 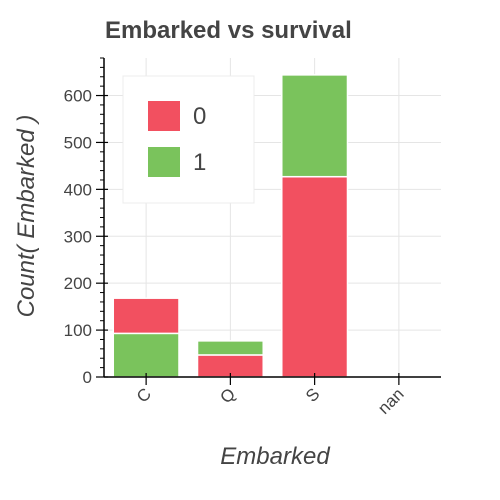 I want to click on x-tick-label-Q: Q, so click(x=227, y=395).